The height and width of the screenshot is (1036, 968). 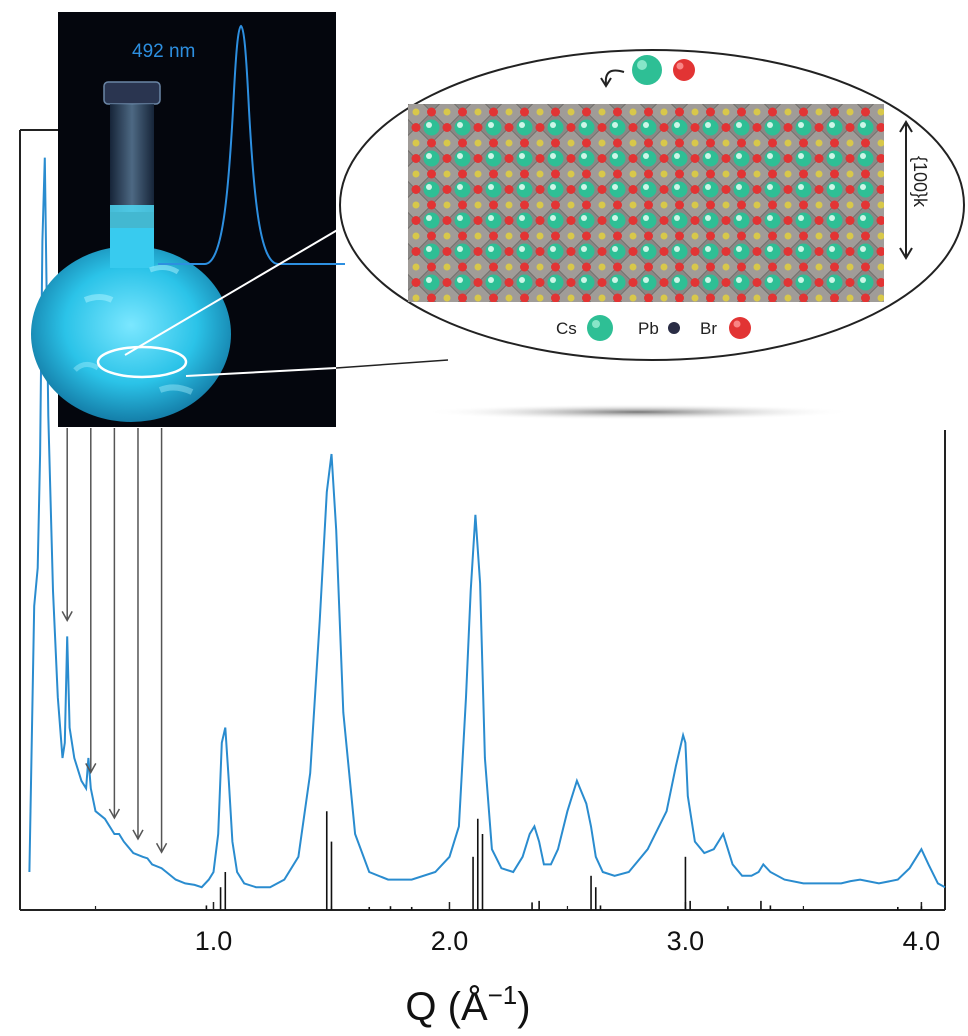 I want to click on departing-cs-atom, so click(x=647, y=70).